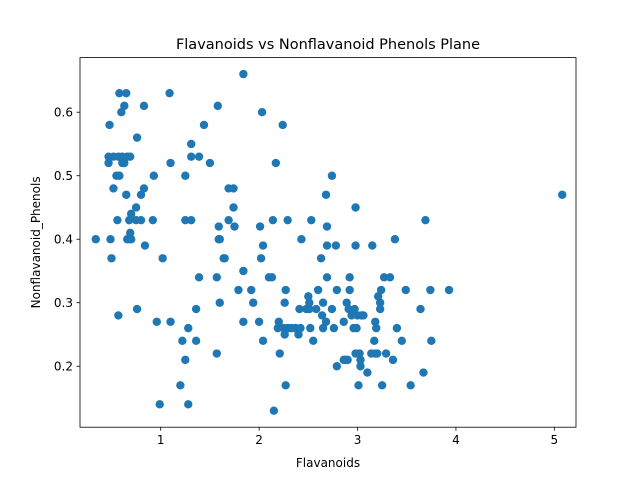 The width and height of the screenshot is (640, 480). What do you see at coordinates (36, 242) in the screenshot?
I see `y-axis-label: Nonflavanoid_Phenols` at bounding box center [36, 242].